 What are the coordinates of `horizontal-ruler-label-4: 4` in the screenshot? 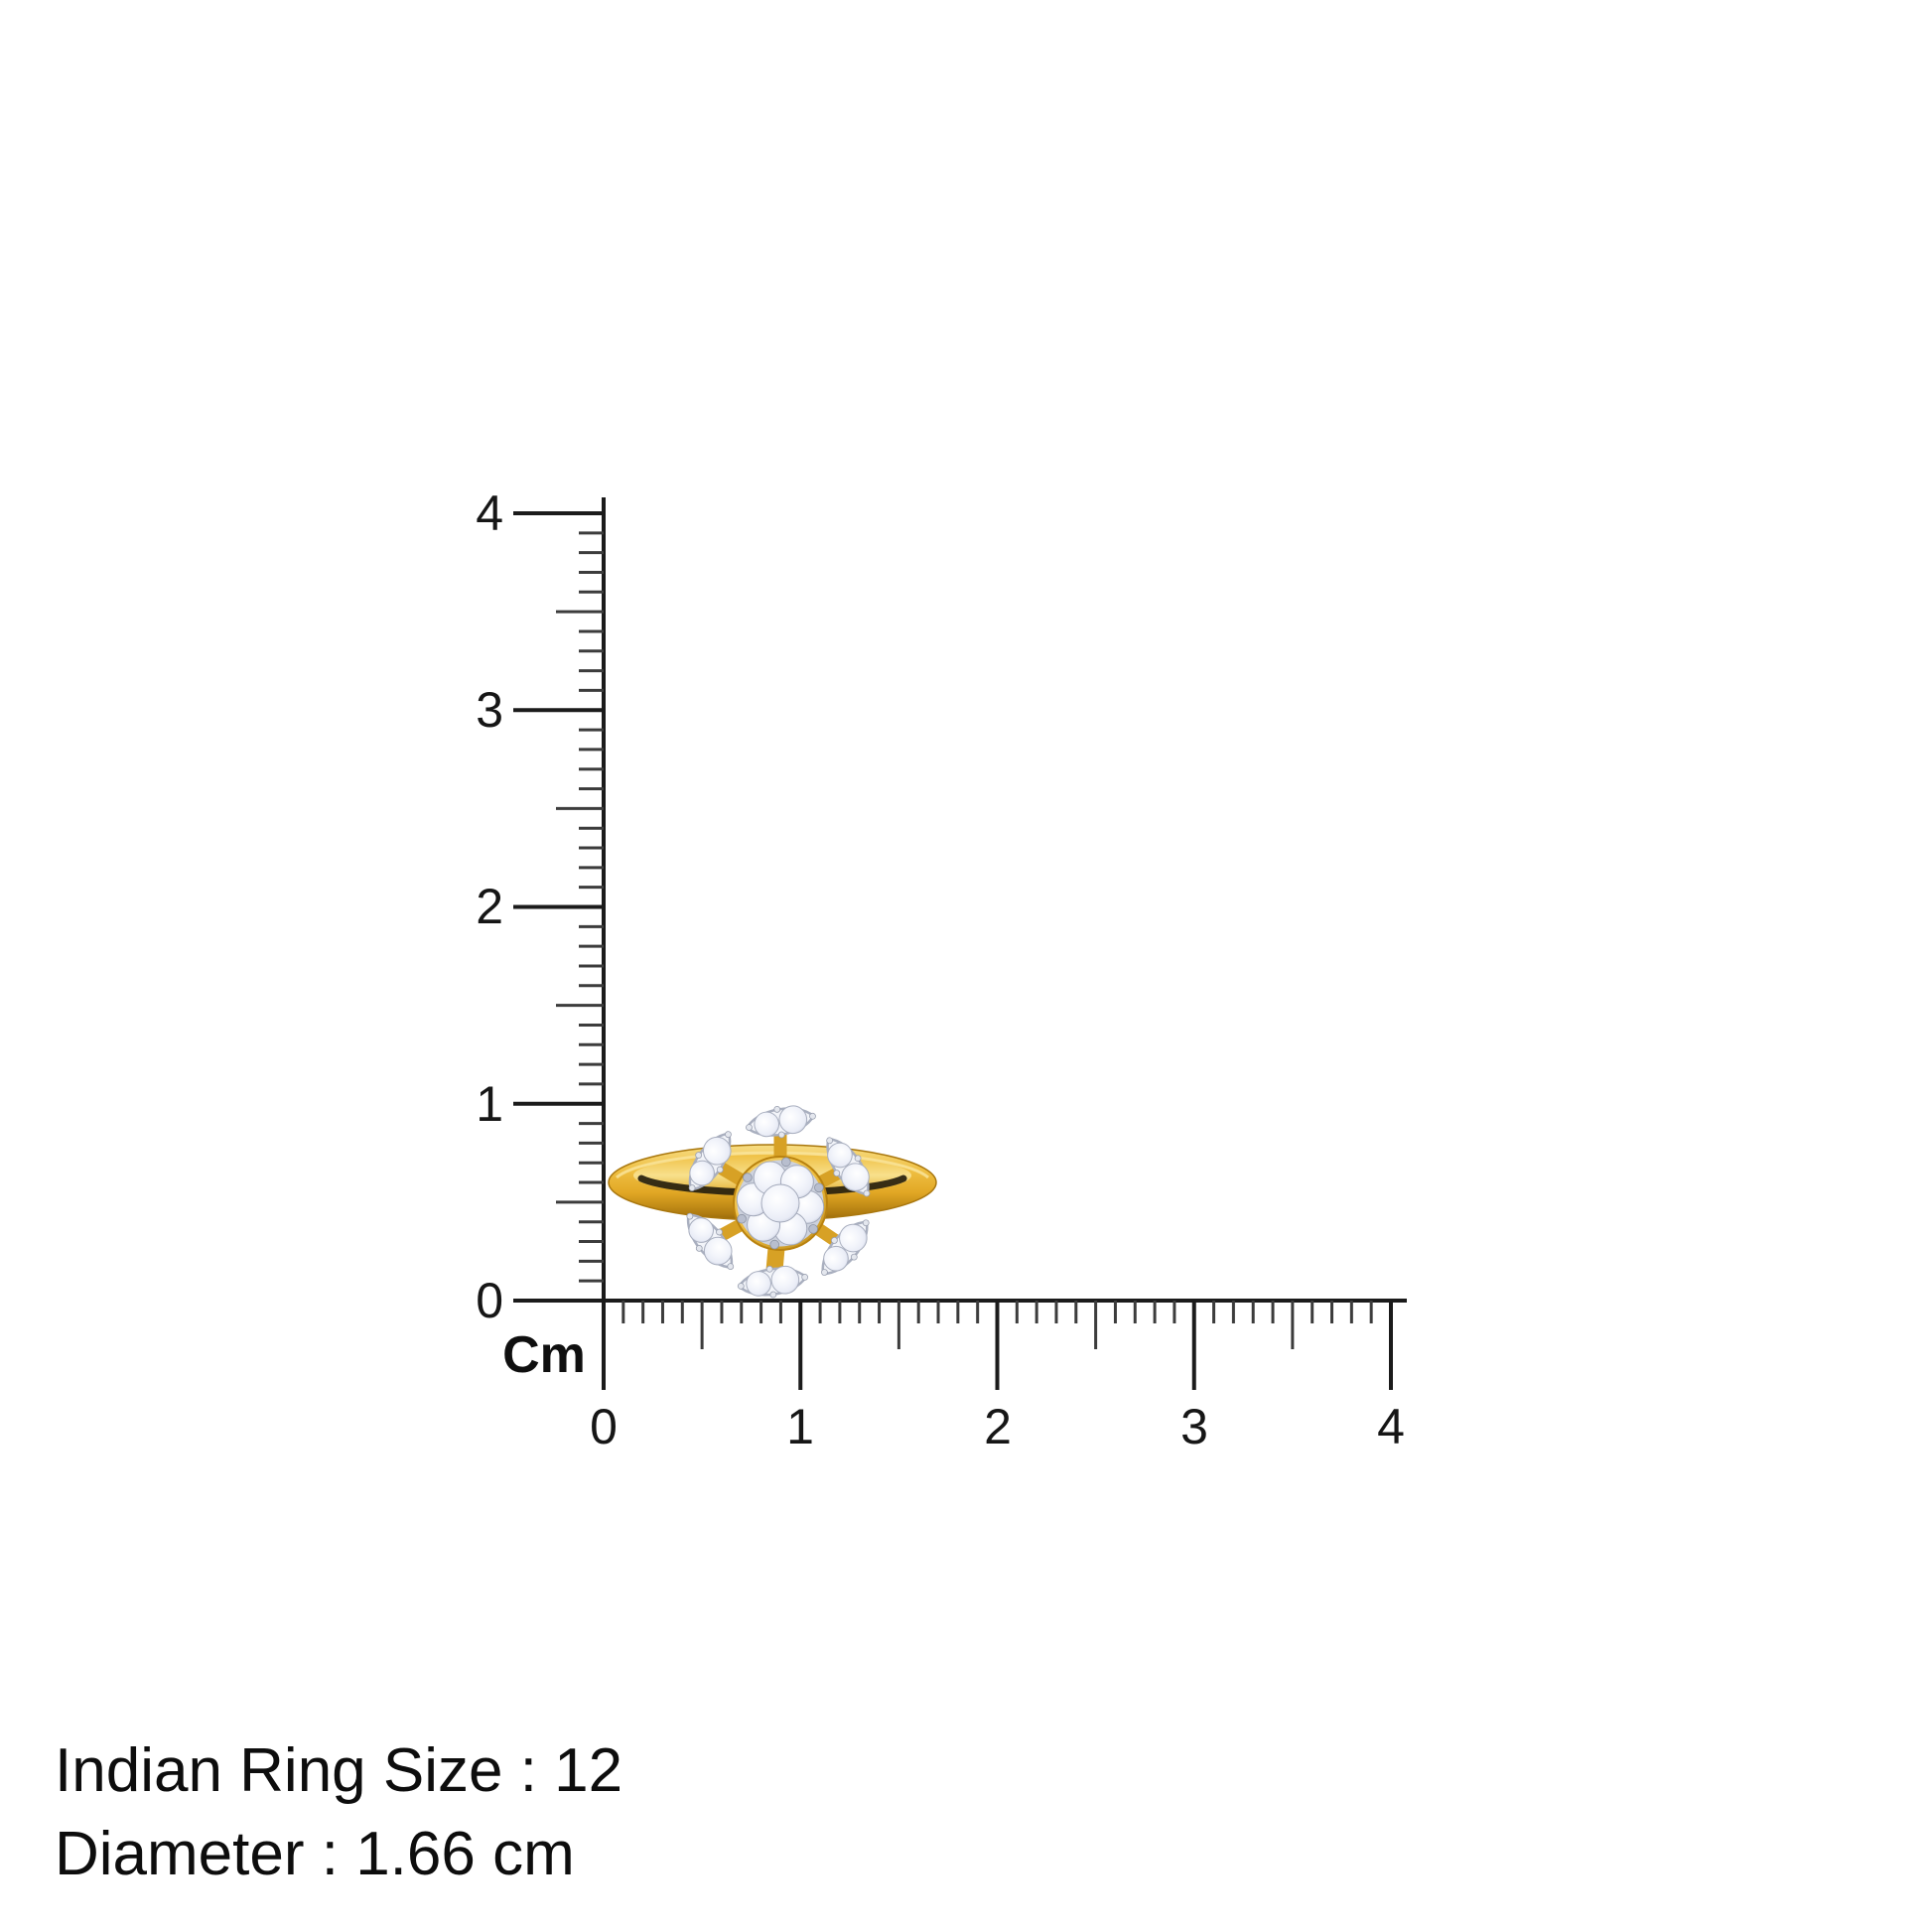 It's located at (1391, 1427).